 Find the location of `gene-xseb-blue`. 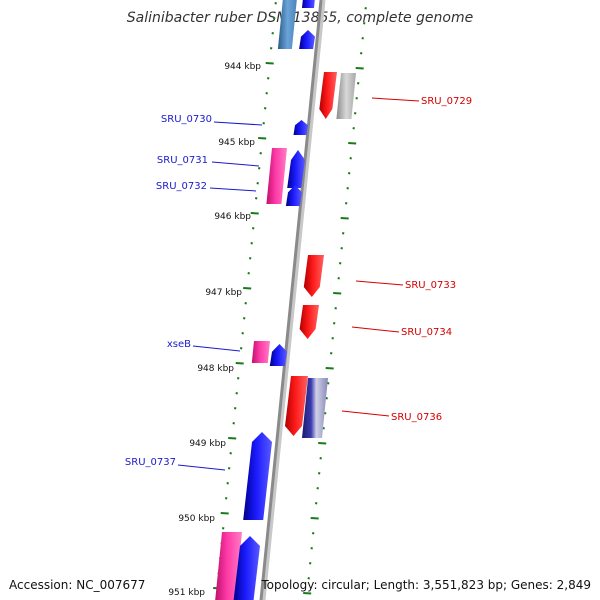

gene-xseb-blue is located at coordinates (278, 355).